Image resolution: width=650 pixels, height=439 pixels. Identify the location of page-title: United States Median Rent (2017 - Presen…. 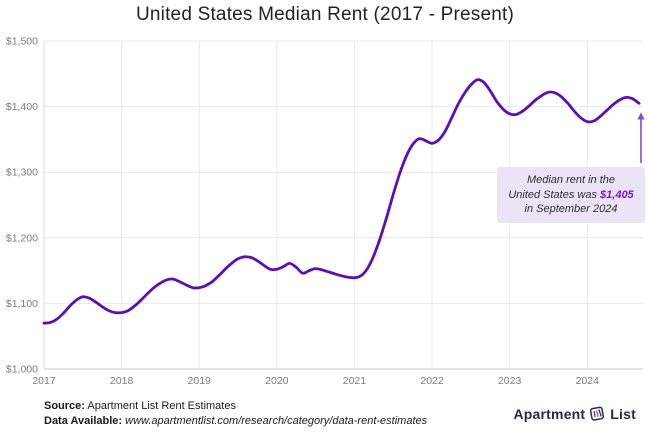
(325, 14).